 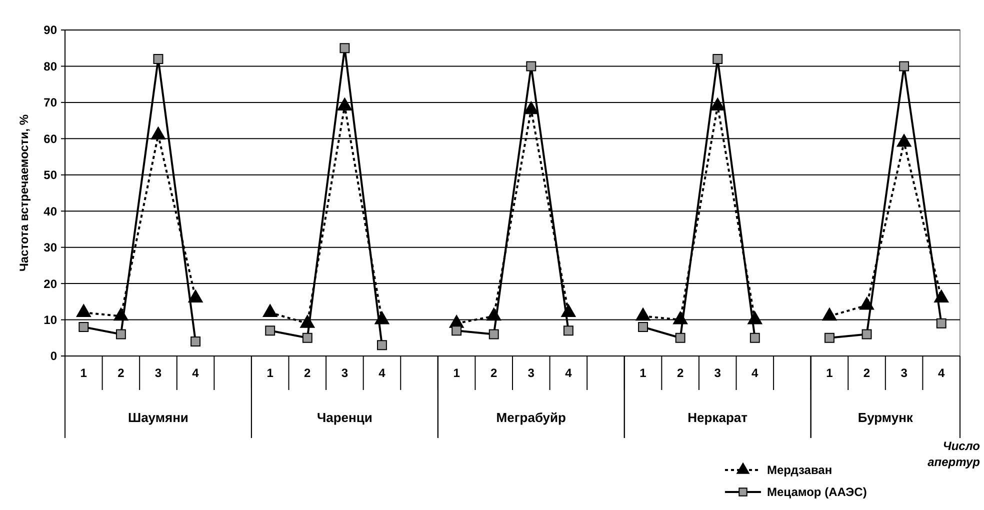 I want to click on y-tick-label: 70, so click(x=51, y=103).